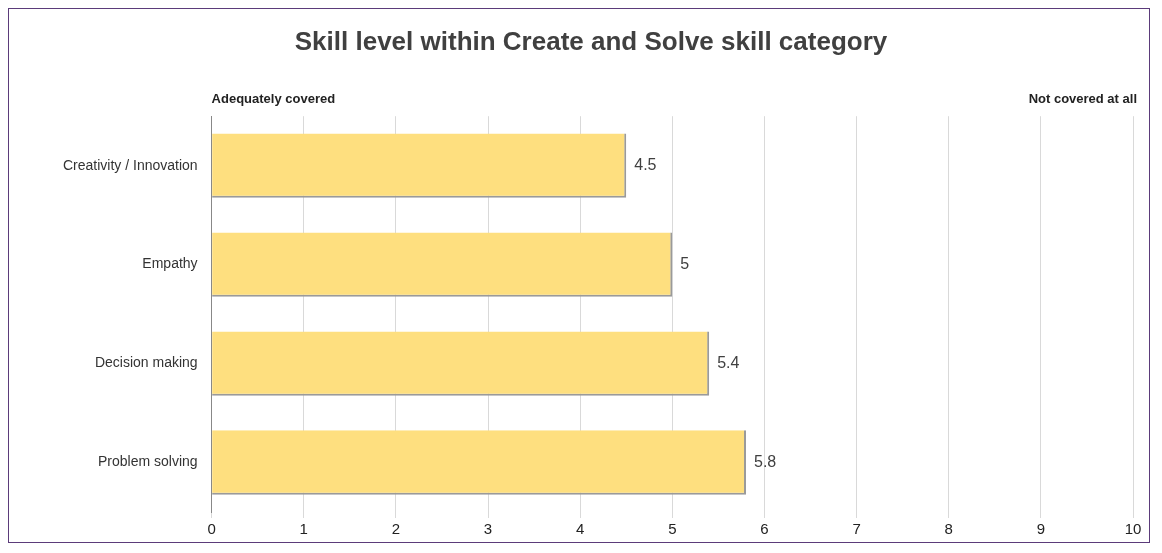 The width and height of the screenshot is (1162, 553). Describe the element at coordinates (672, 529) in the screenshot. I see `x-tick-label: 5` at that location.